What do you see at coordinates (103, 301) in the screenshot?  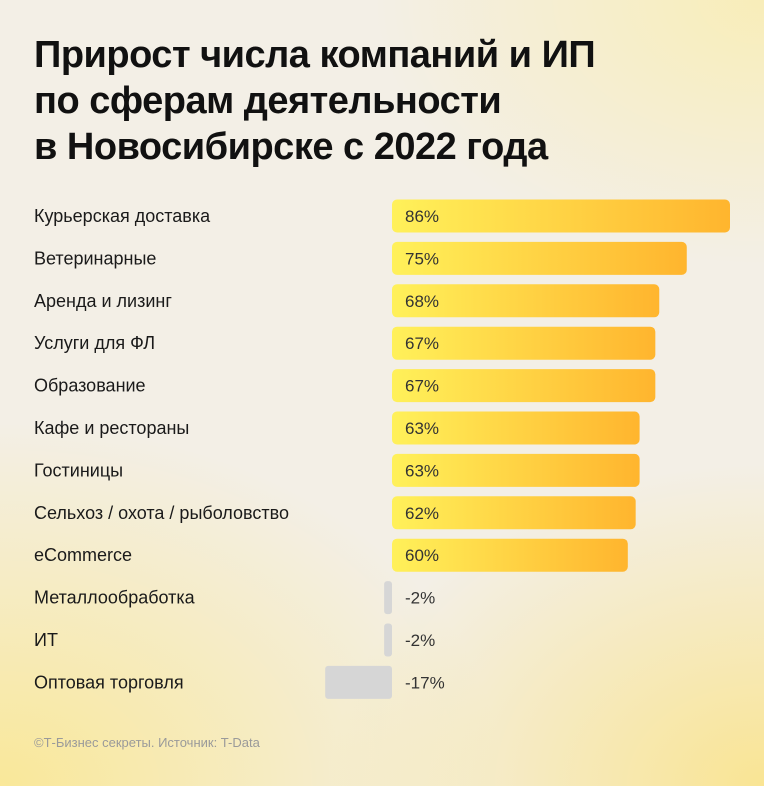 I see `category-label: Аренда и лизинг` at bounding box center [103, 301].